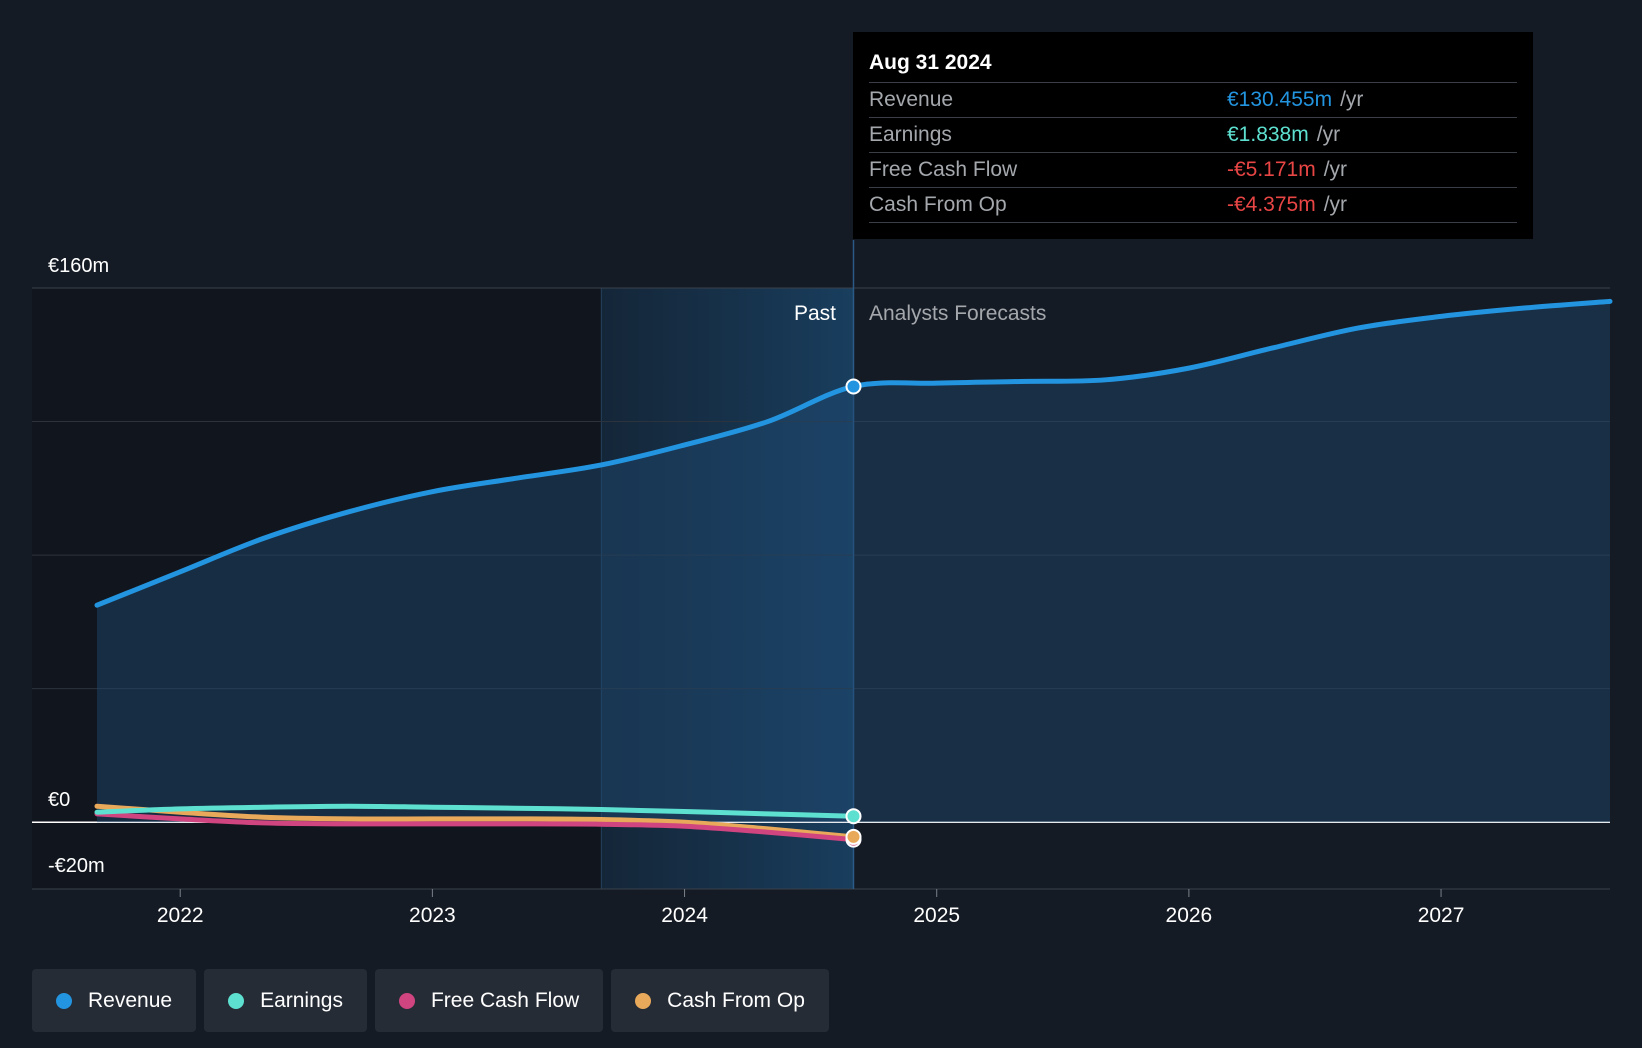  Describe the element at coordinates (1280, 99) in the screenshot. I see `tooltip-value: €130.455m` at that location.